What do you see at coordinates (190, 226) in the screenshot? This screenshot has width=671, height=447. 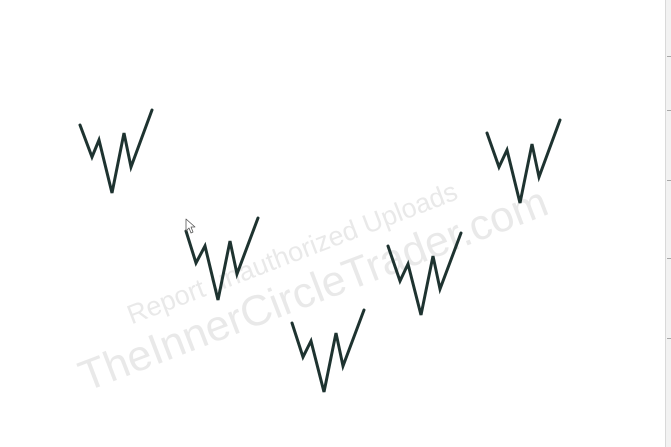 I see `mouse-pointer-icon` at bounding box center [190, 226].